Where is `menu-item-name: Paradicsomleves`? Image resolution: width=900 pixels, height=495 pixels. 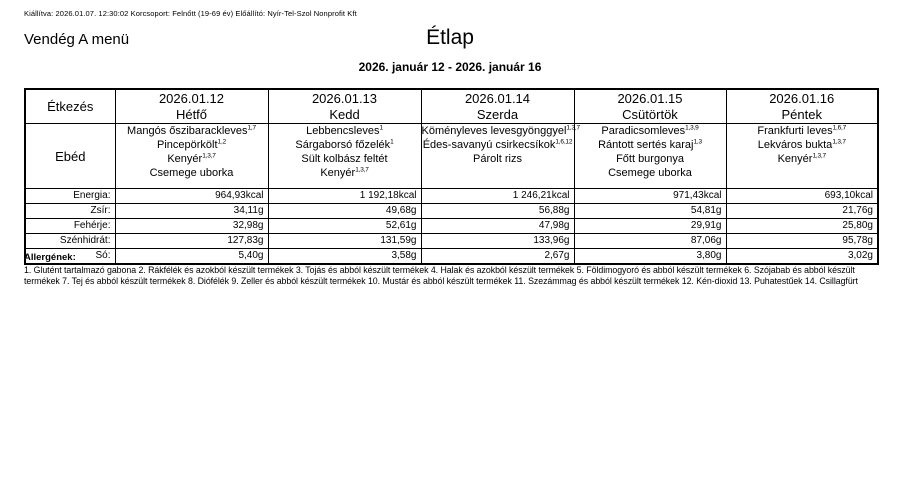 menu-item-name: Paradicsomleves is located at coordinates (643, 131).